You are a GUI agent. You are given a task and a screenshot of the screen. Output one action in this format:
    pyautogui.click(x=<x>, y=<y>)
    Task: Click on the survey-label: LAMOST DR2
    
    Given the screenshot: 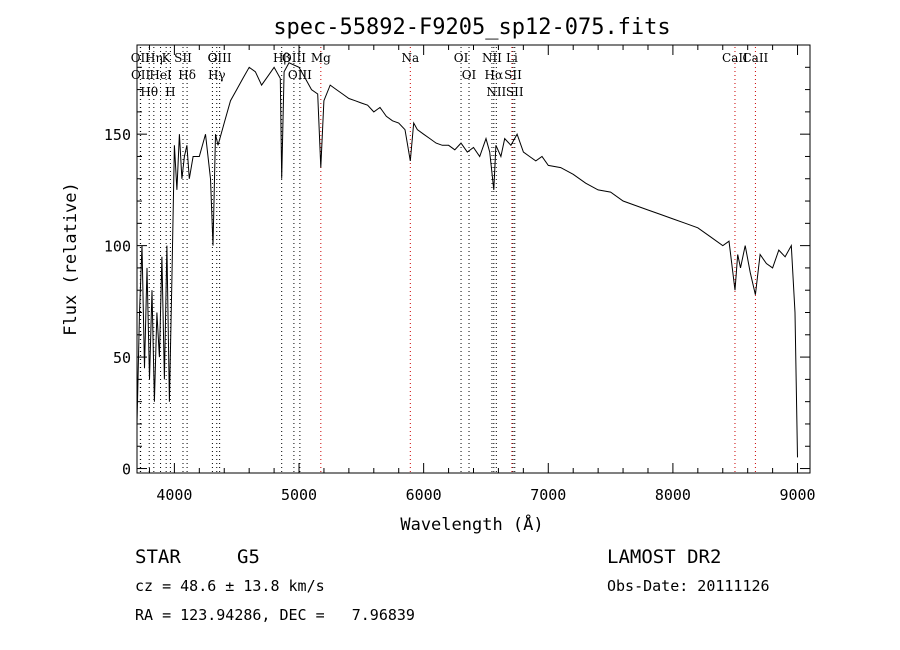 What is the action you would take?
    pyautogui.click(x=664, y=557)
    